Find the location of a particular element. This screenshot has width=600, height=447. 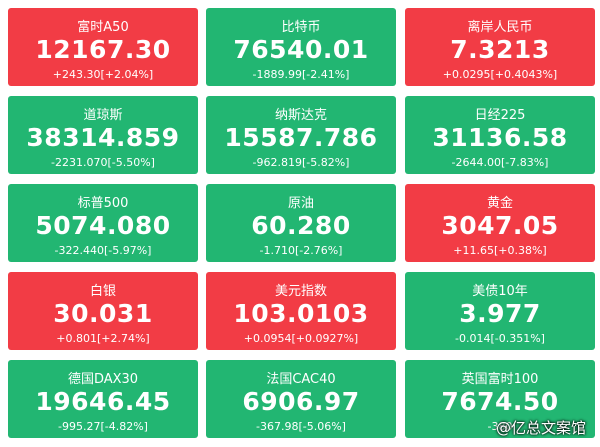

quote-name: 法国CAC40 is located at coordinates (301, 379).